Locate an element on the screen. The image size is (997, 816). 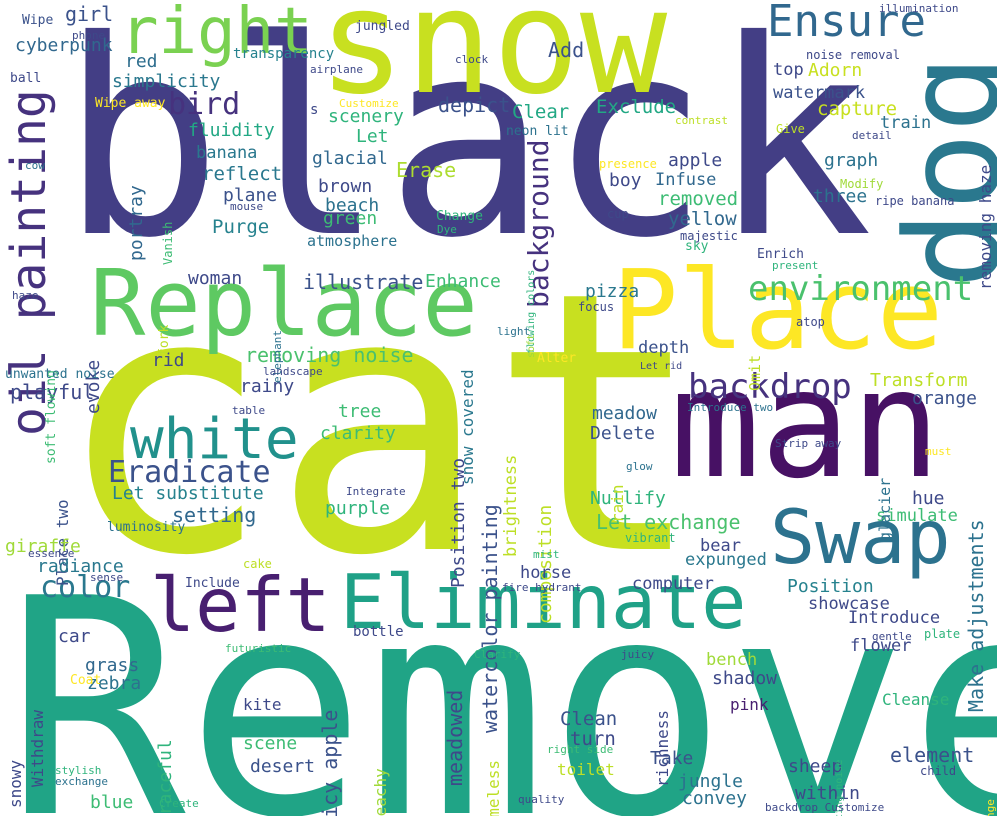
word-girl: girl is located at coordinates (89, 14).